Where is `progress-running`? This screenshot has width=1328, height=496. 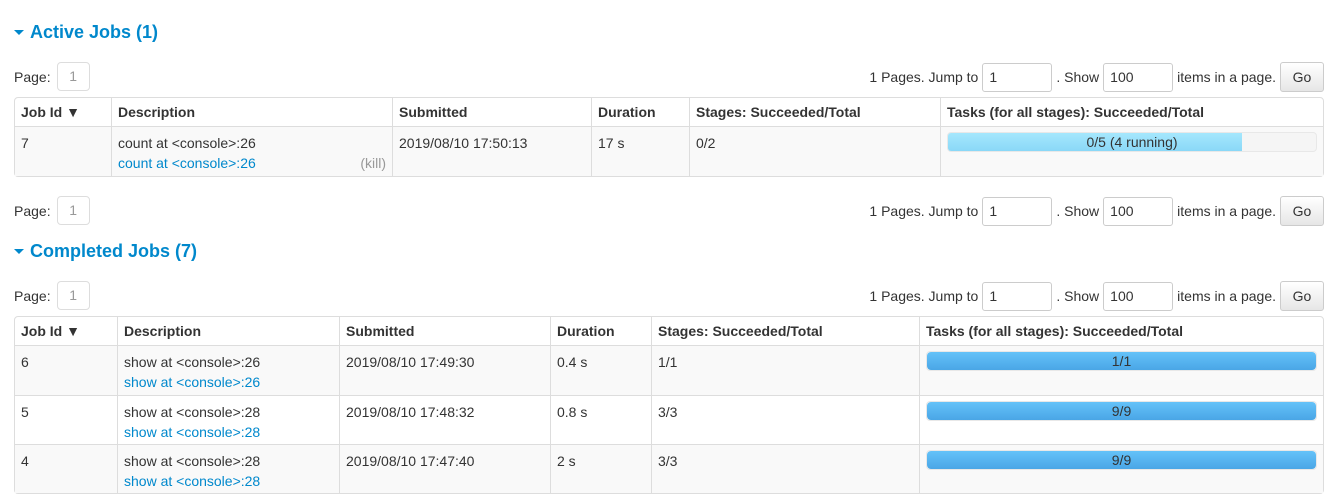
progress-running is located at coordinates (1095, 142).